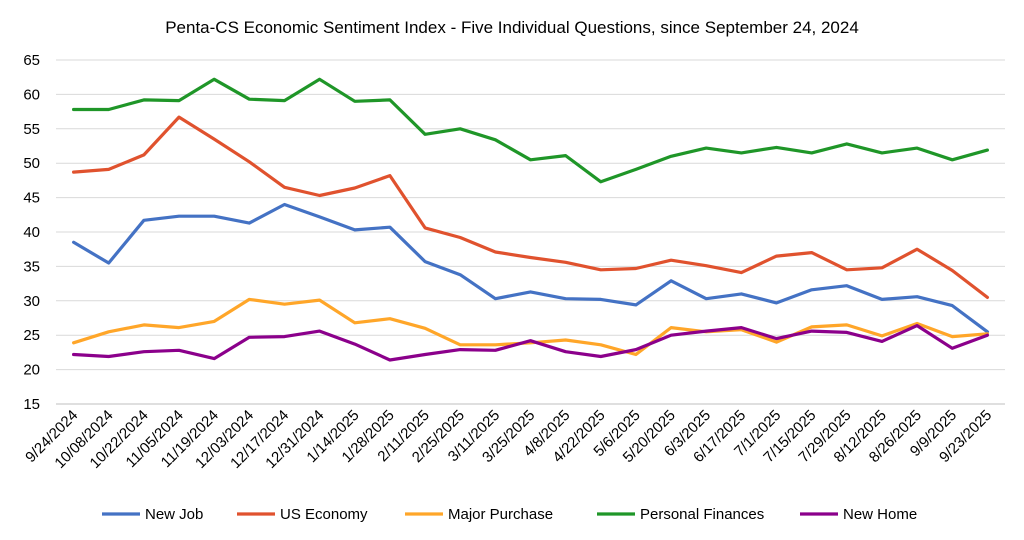  What do you see at coordinates (31, 335) in the screenshot?
I see `y-tick-label: 25` at bounding box center [31, 335].